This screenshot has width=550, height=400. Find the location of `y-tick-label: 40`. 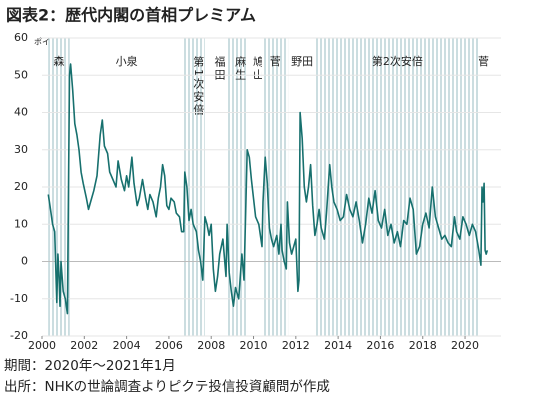

y-tick-label: 40 is located at coordinates (21, 112).